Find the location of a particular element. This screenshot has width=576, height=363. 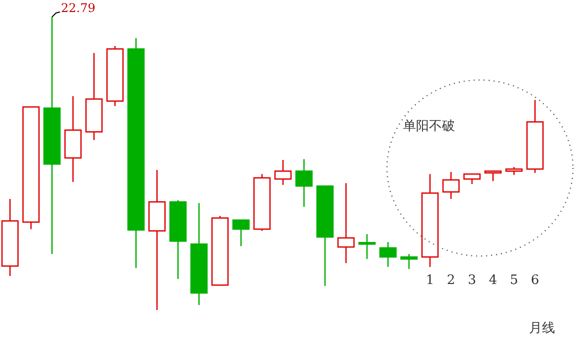

text: 月线 is located at coordinates (542, 328).